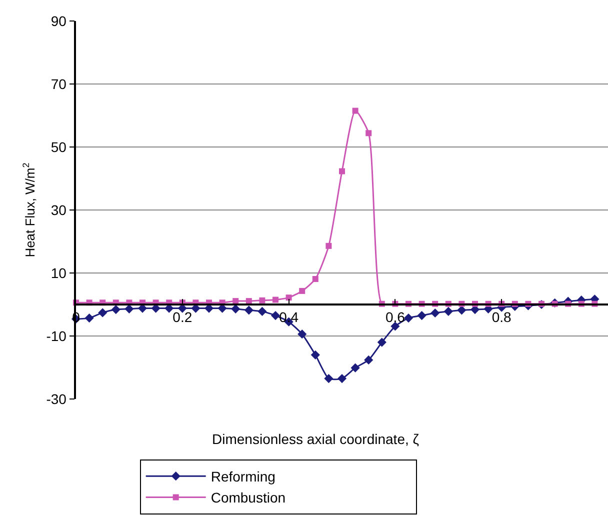 This screenshot has width=608, height=518. I want to click on y-tick-label: 50, so click(58, 146).